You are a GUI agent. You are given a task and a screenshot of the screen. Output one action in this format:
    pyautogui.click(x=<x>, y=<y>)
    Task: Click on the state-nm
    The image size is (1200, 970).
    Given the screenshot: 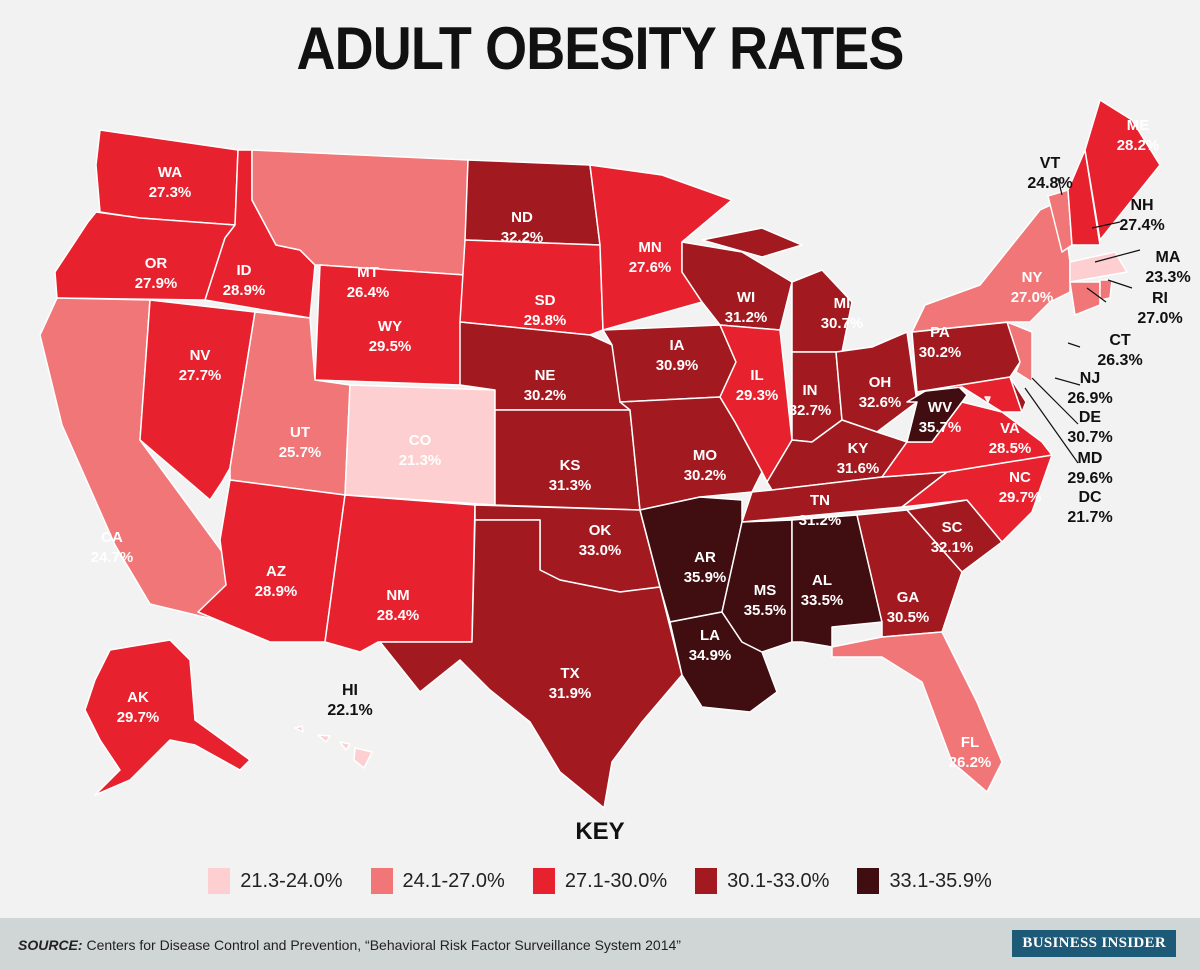 What is the action you would take?
    pyautogui.click(x=400, y=573)
    